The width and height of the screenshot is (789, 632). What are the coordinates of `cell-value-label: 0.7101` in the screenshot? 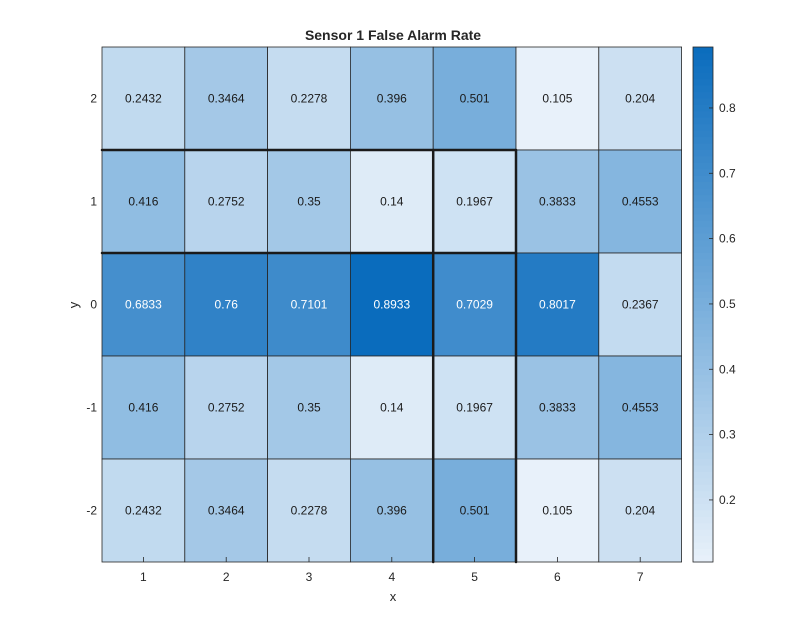 It's located at (309, 305).